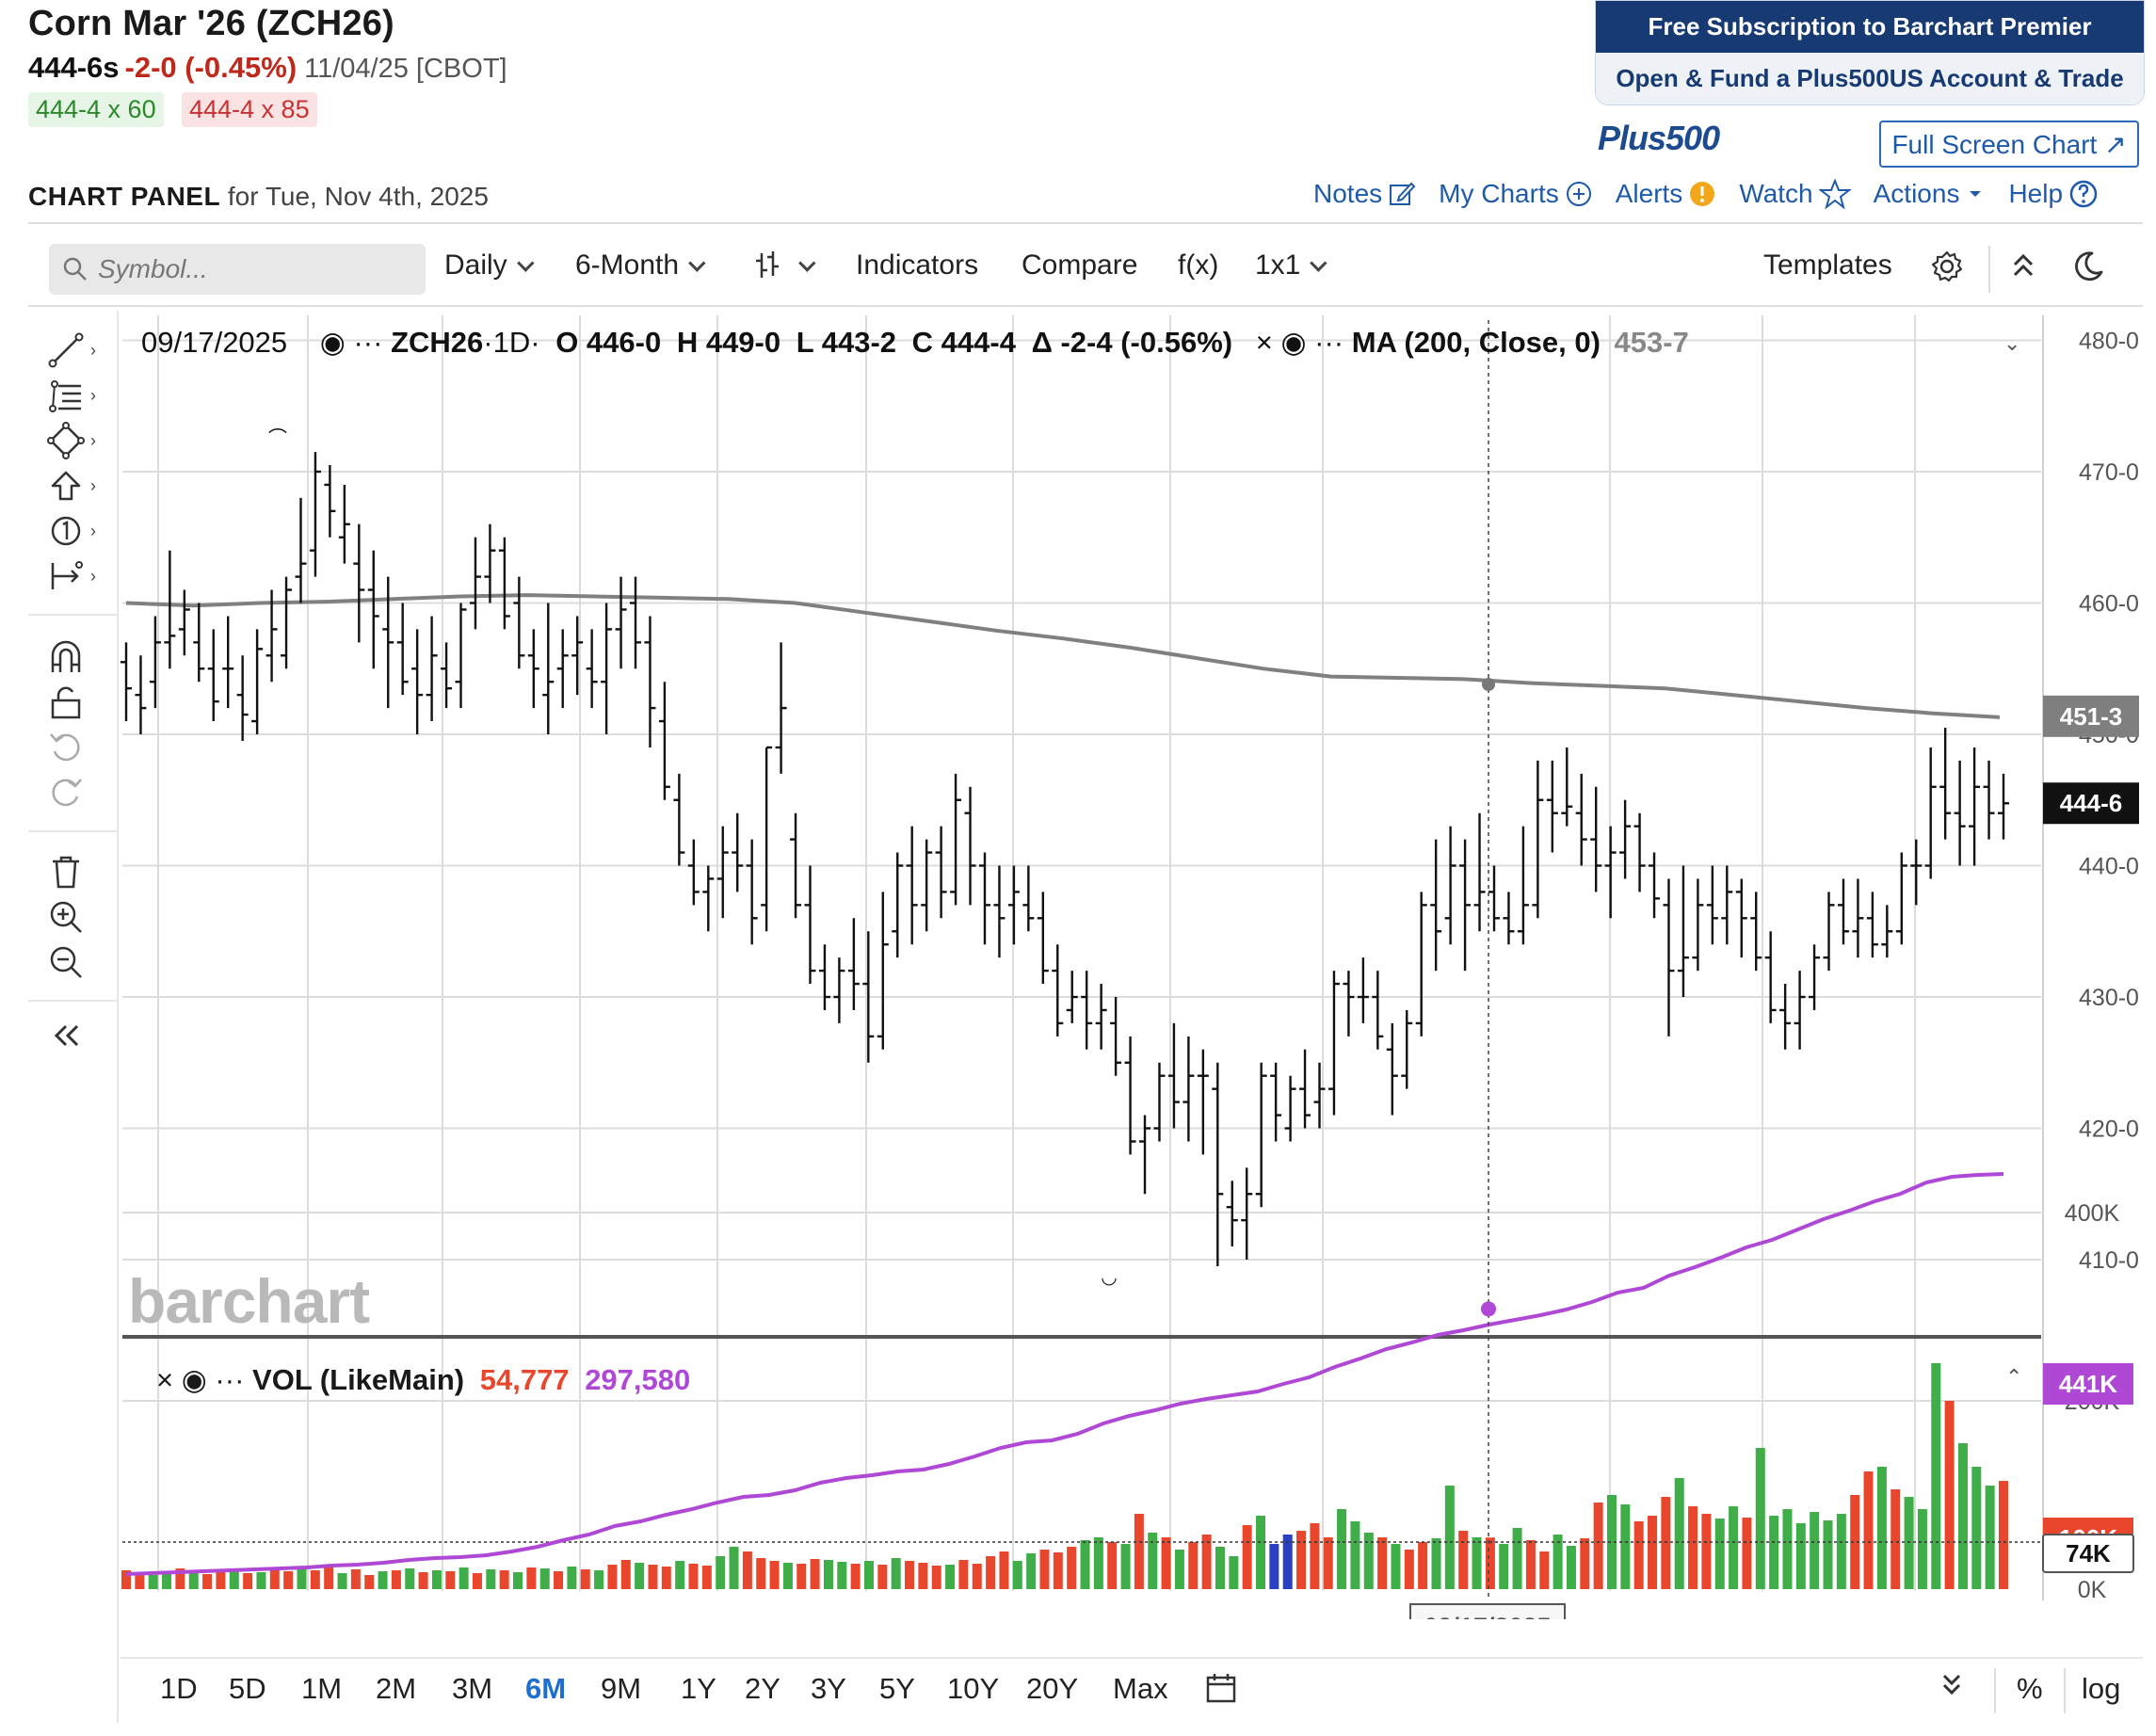 The width and height of the screenshot is (2156, 1736). What do you see at coordinates (1827, 265) in the screenshot?
I see `templates-button: Templates` at bounding box center [1827, 265].